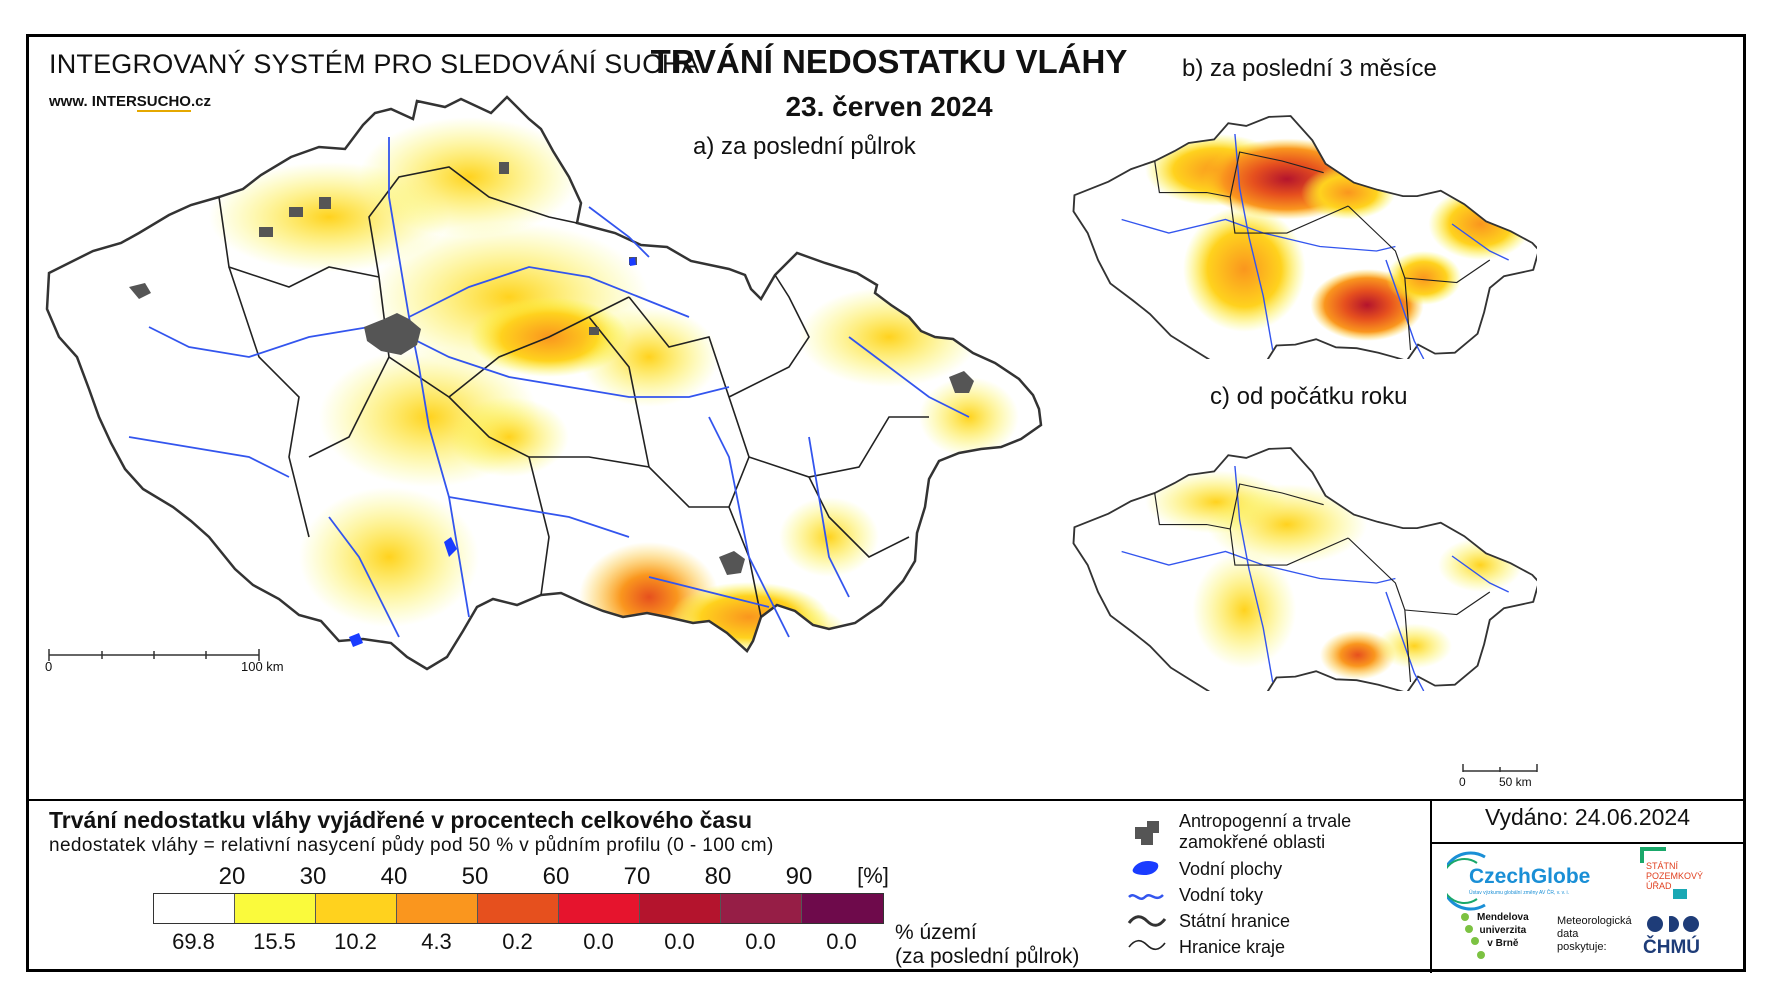 Image resolution: width=1772 pixels, height=1003 pixels. Describe the element at coordinates (1304, 237) in the screenshot. I see `small-map-b` at that location.